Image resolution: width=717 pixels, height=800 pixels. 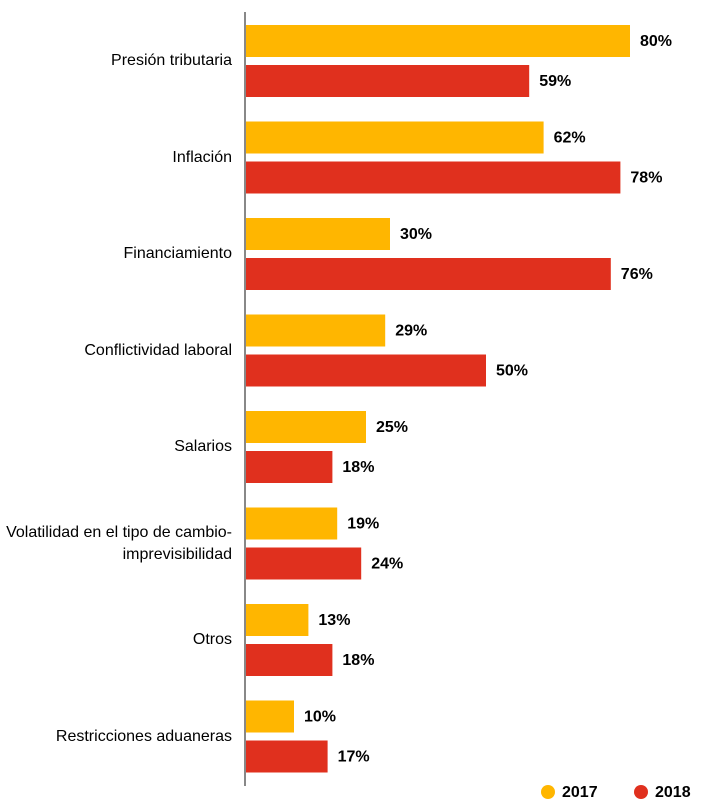 I want to click on category-label: Restricciones aduaneras, so click(x=143, y=736).